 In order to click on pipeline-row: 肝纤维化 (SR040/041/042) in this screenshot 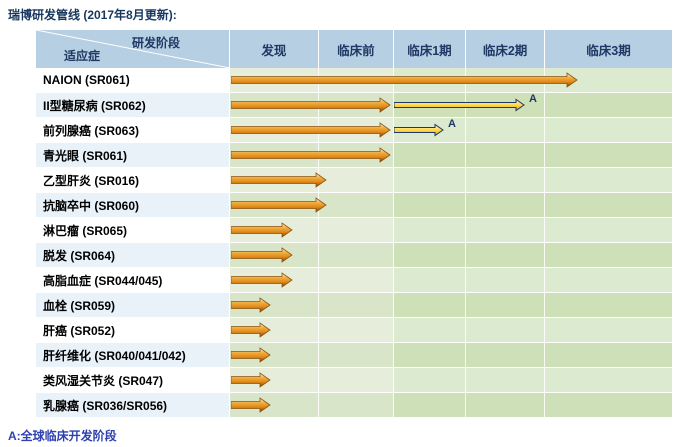, I will do `click(354, 355)`.